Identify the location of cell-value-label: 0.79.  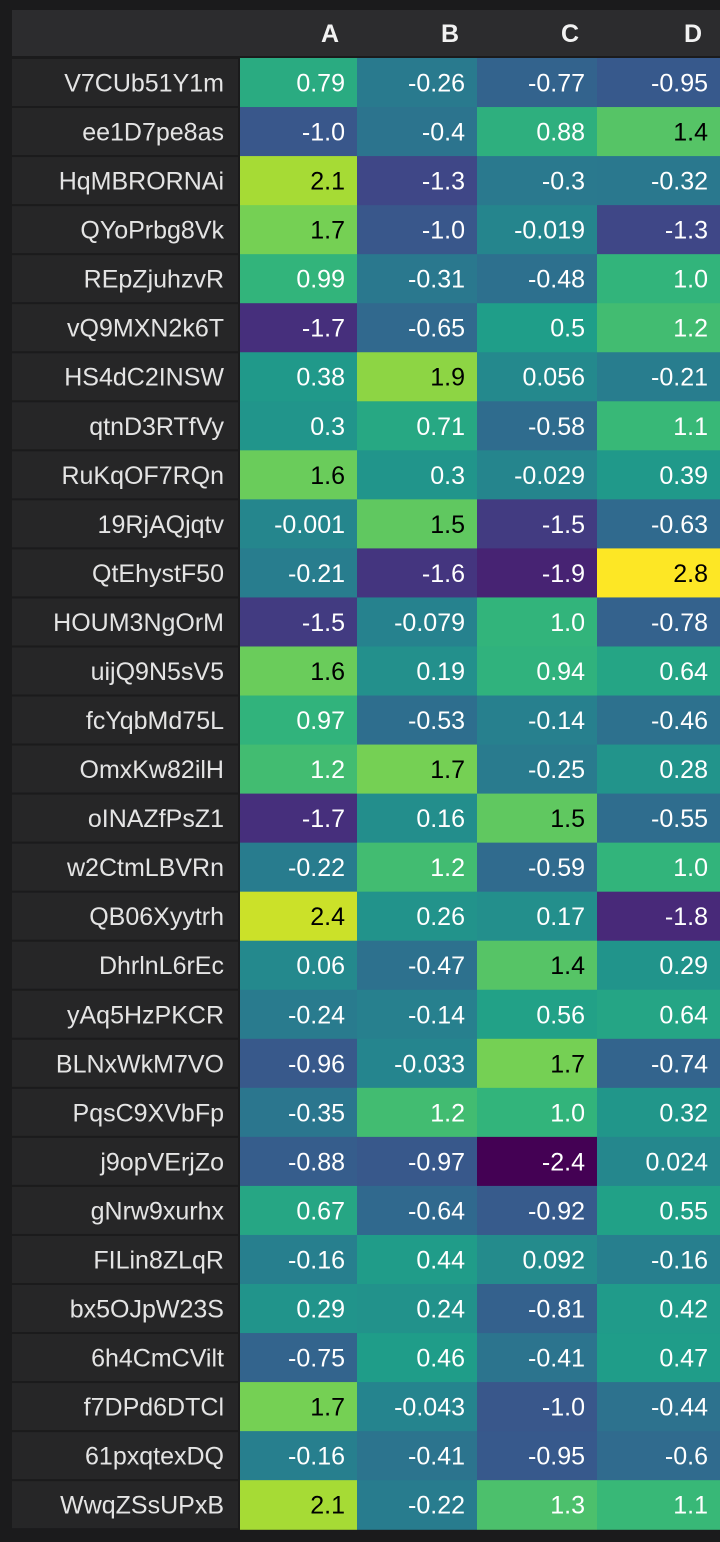
(320, 84).